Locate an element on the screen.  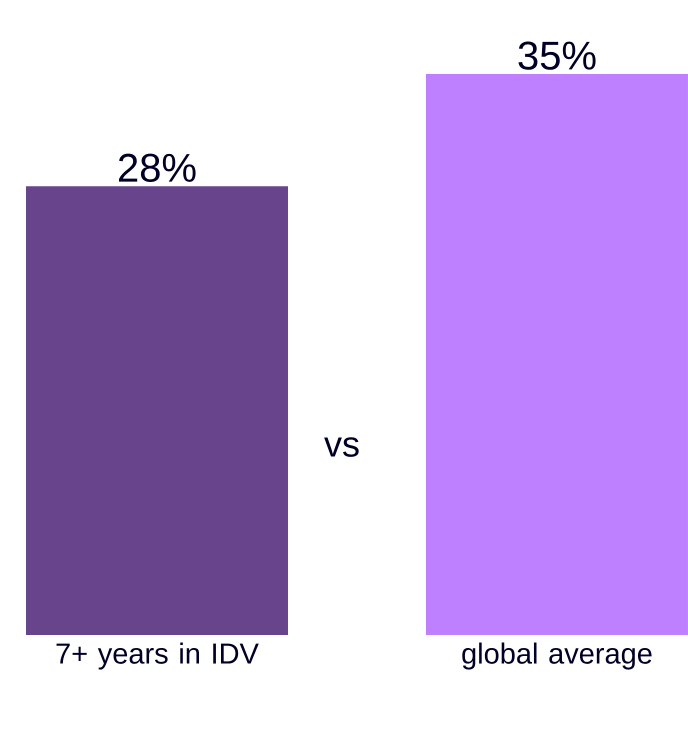
data-label: 35% is located at coordinates (557, 55).